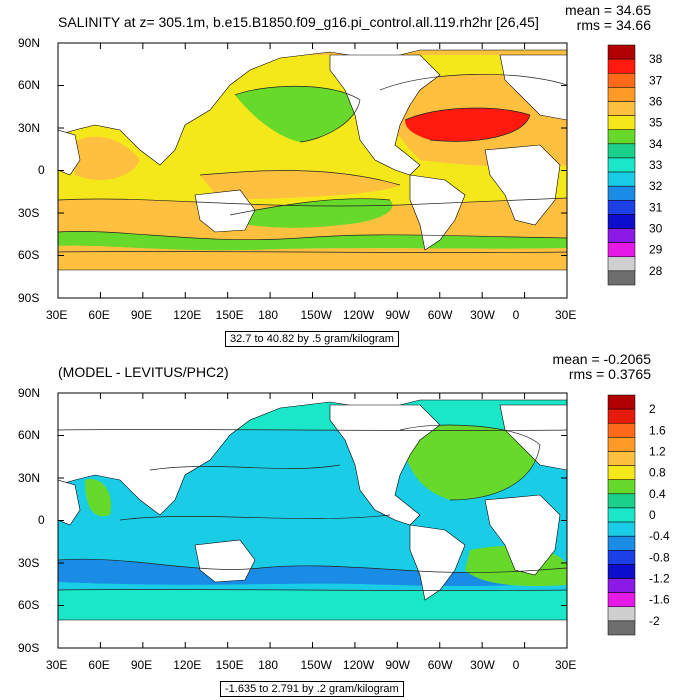  What do you see at coordinates (482, 315) in the screenshot?
I see `panel1-lon-label: 30W` at bounding box center [482, 315].